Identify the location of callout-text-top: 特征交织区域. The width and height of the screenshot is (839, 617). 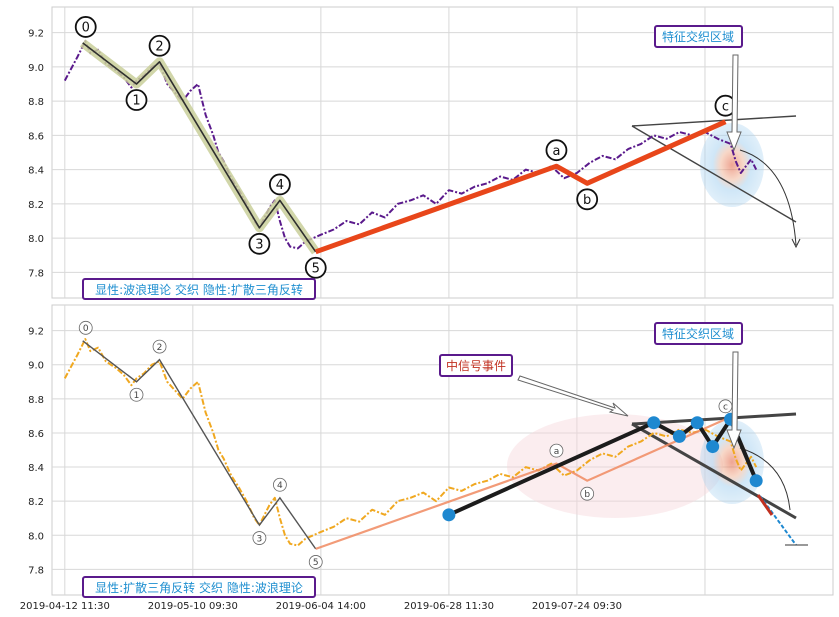
(698, 36).